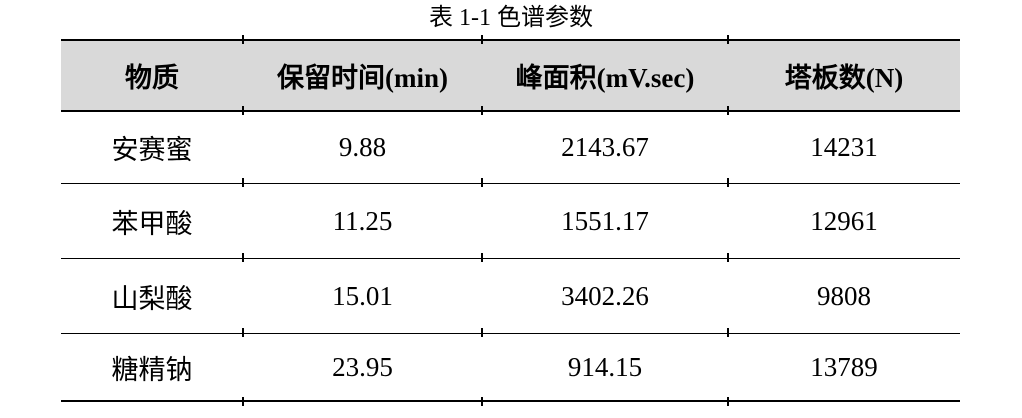 This screenshot has height=418, width=1022. Describe the element at coordinates (152, 221) in the screenshot. I see `substance-cell: 苯甲酸` at that location.